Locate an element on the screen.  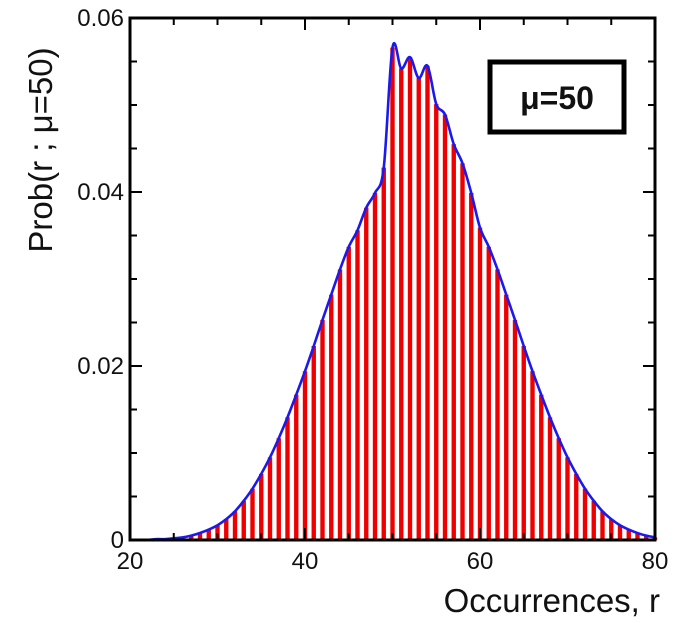
y-tick-label: 0.04 is located at coordinates (100, 192).